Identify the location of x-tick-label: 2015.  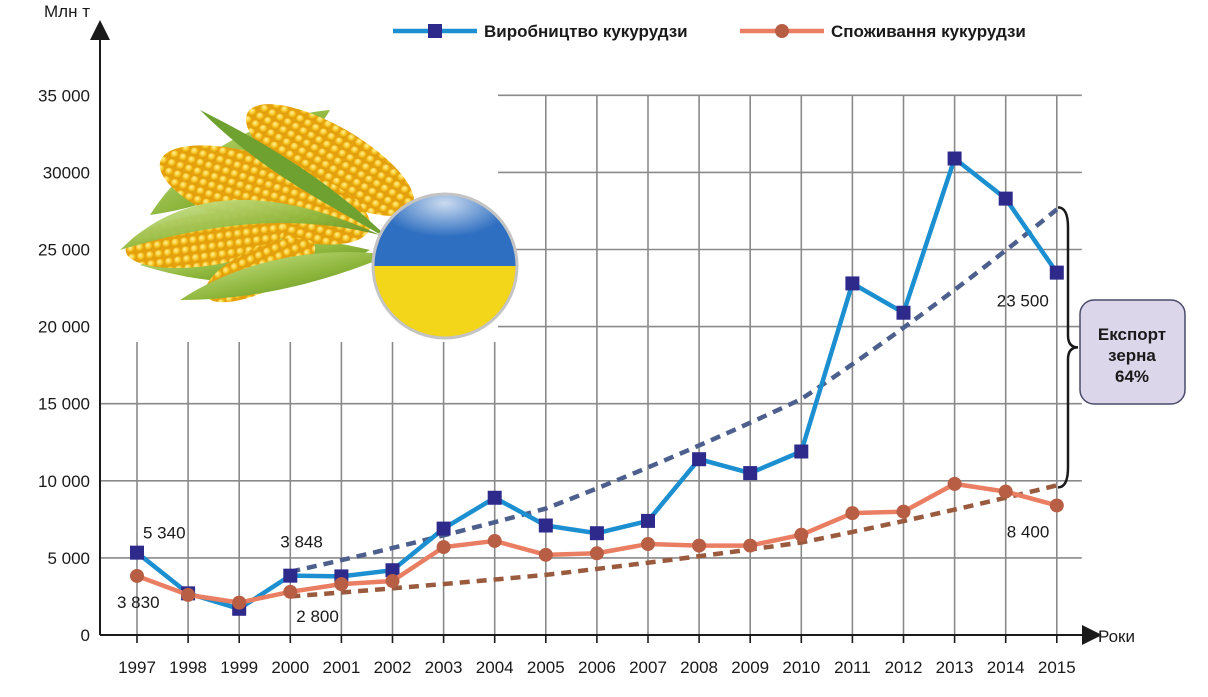
(1057, 667).